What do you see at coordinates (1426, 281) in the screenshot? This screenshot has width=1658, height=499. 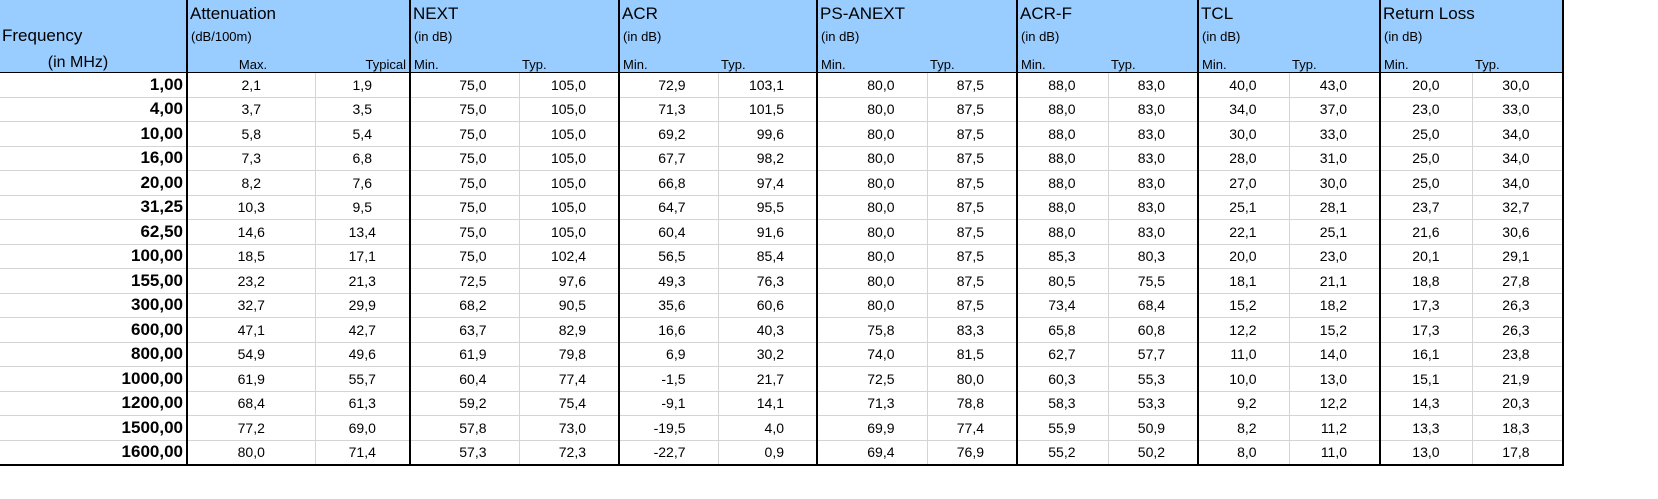 I see `value-cell: 18,8` at bounding box center [1426, 281].